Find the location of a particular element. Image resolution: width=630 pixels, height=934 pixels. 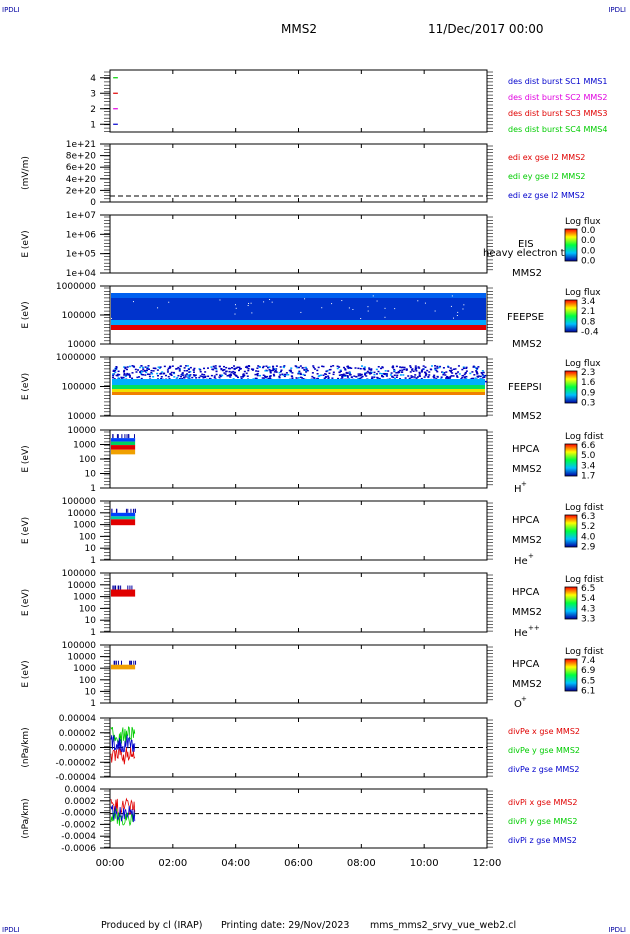

colorbar-tick-label: 6.3 is located at coordinates (588, 517).